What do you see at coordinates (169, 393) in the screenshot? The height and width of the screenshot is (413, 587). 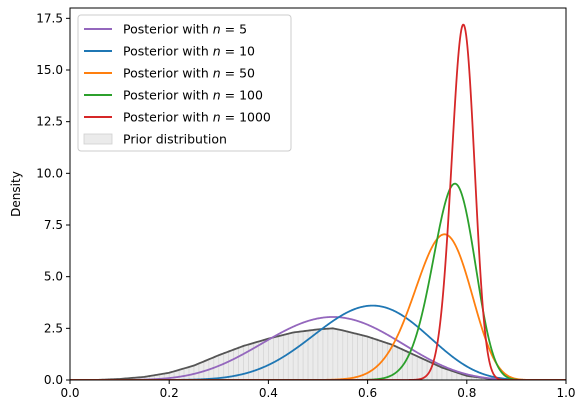 I see `x-tick-label: 0.2` at bounding box center [169, 393].